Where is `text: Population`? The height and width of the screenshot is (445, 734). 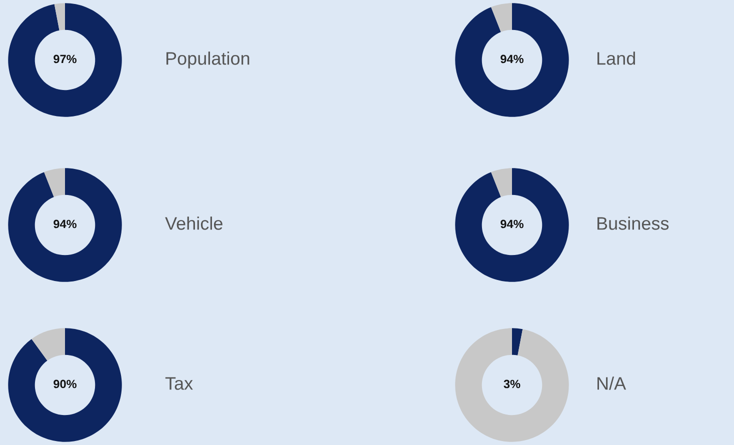
text: Population is located at coordinates (208, 60).